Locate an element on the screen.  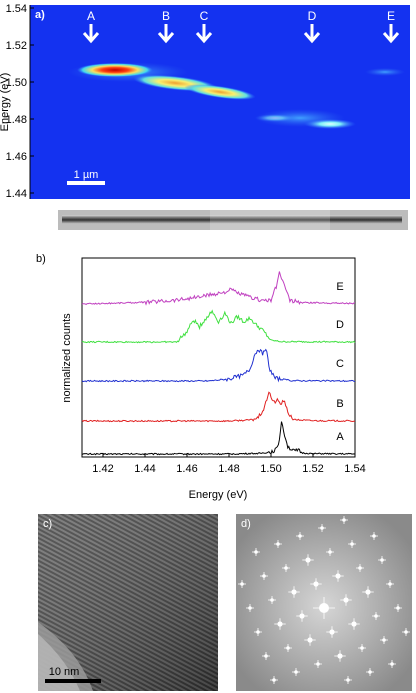
ytick-label: 1.46 is located at coordinates (16, 157).